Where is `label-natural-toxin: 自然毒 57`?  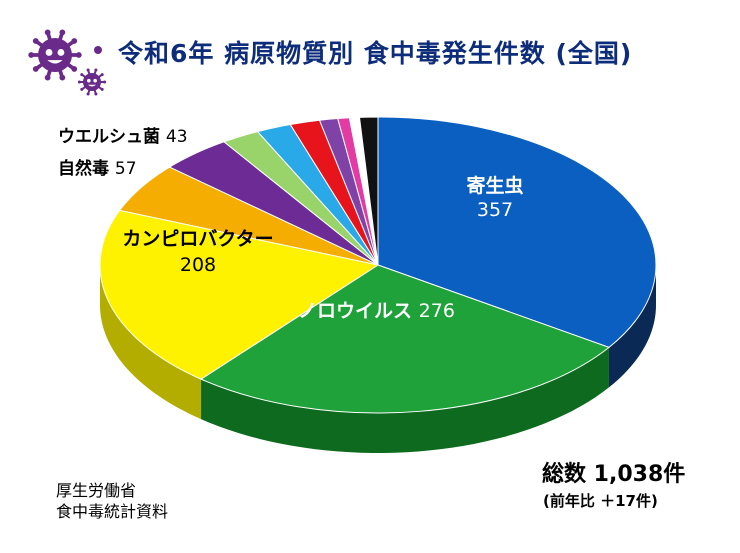 label-natural-toxin: 自然毒 57 is located at coordinates (97, 166).